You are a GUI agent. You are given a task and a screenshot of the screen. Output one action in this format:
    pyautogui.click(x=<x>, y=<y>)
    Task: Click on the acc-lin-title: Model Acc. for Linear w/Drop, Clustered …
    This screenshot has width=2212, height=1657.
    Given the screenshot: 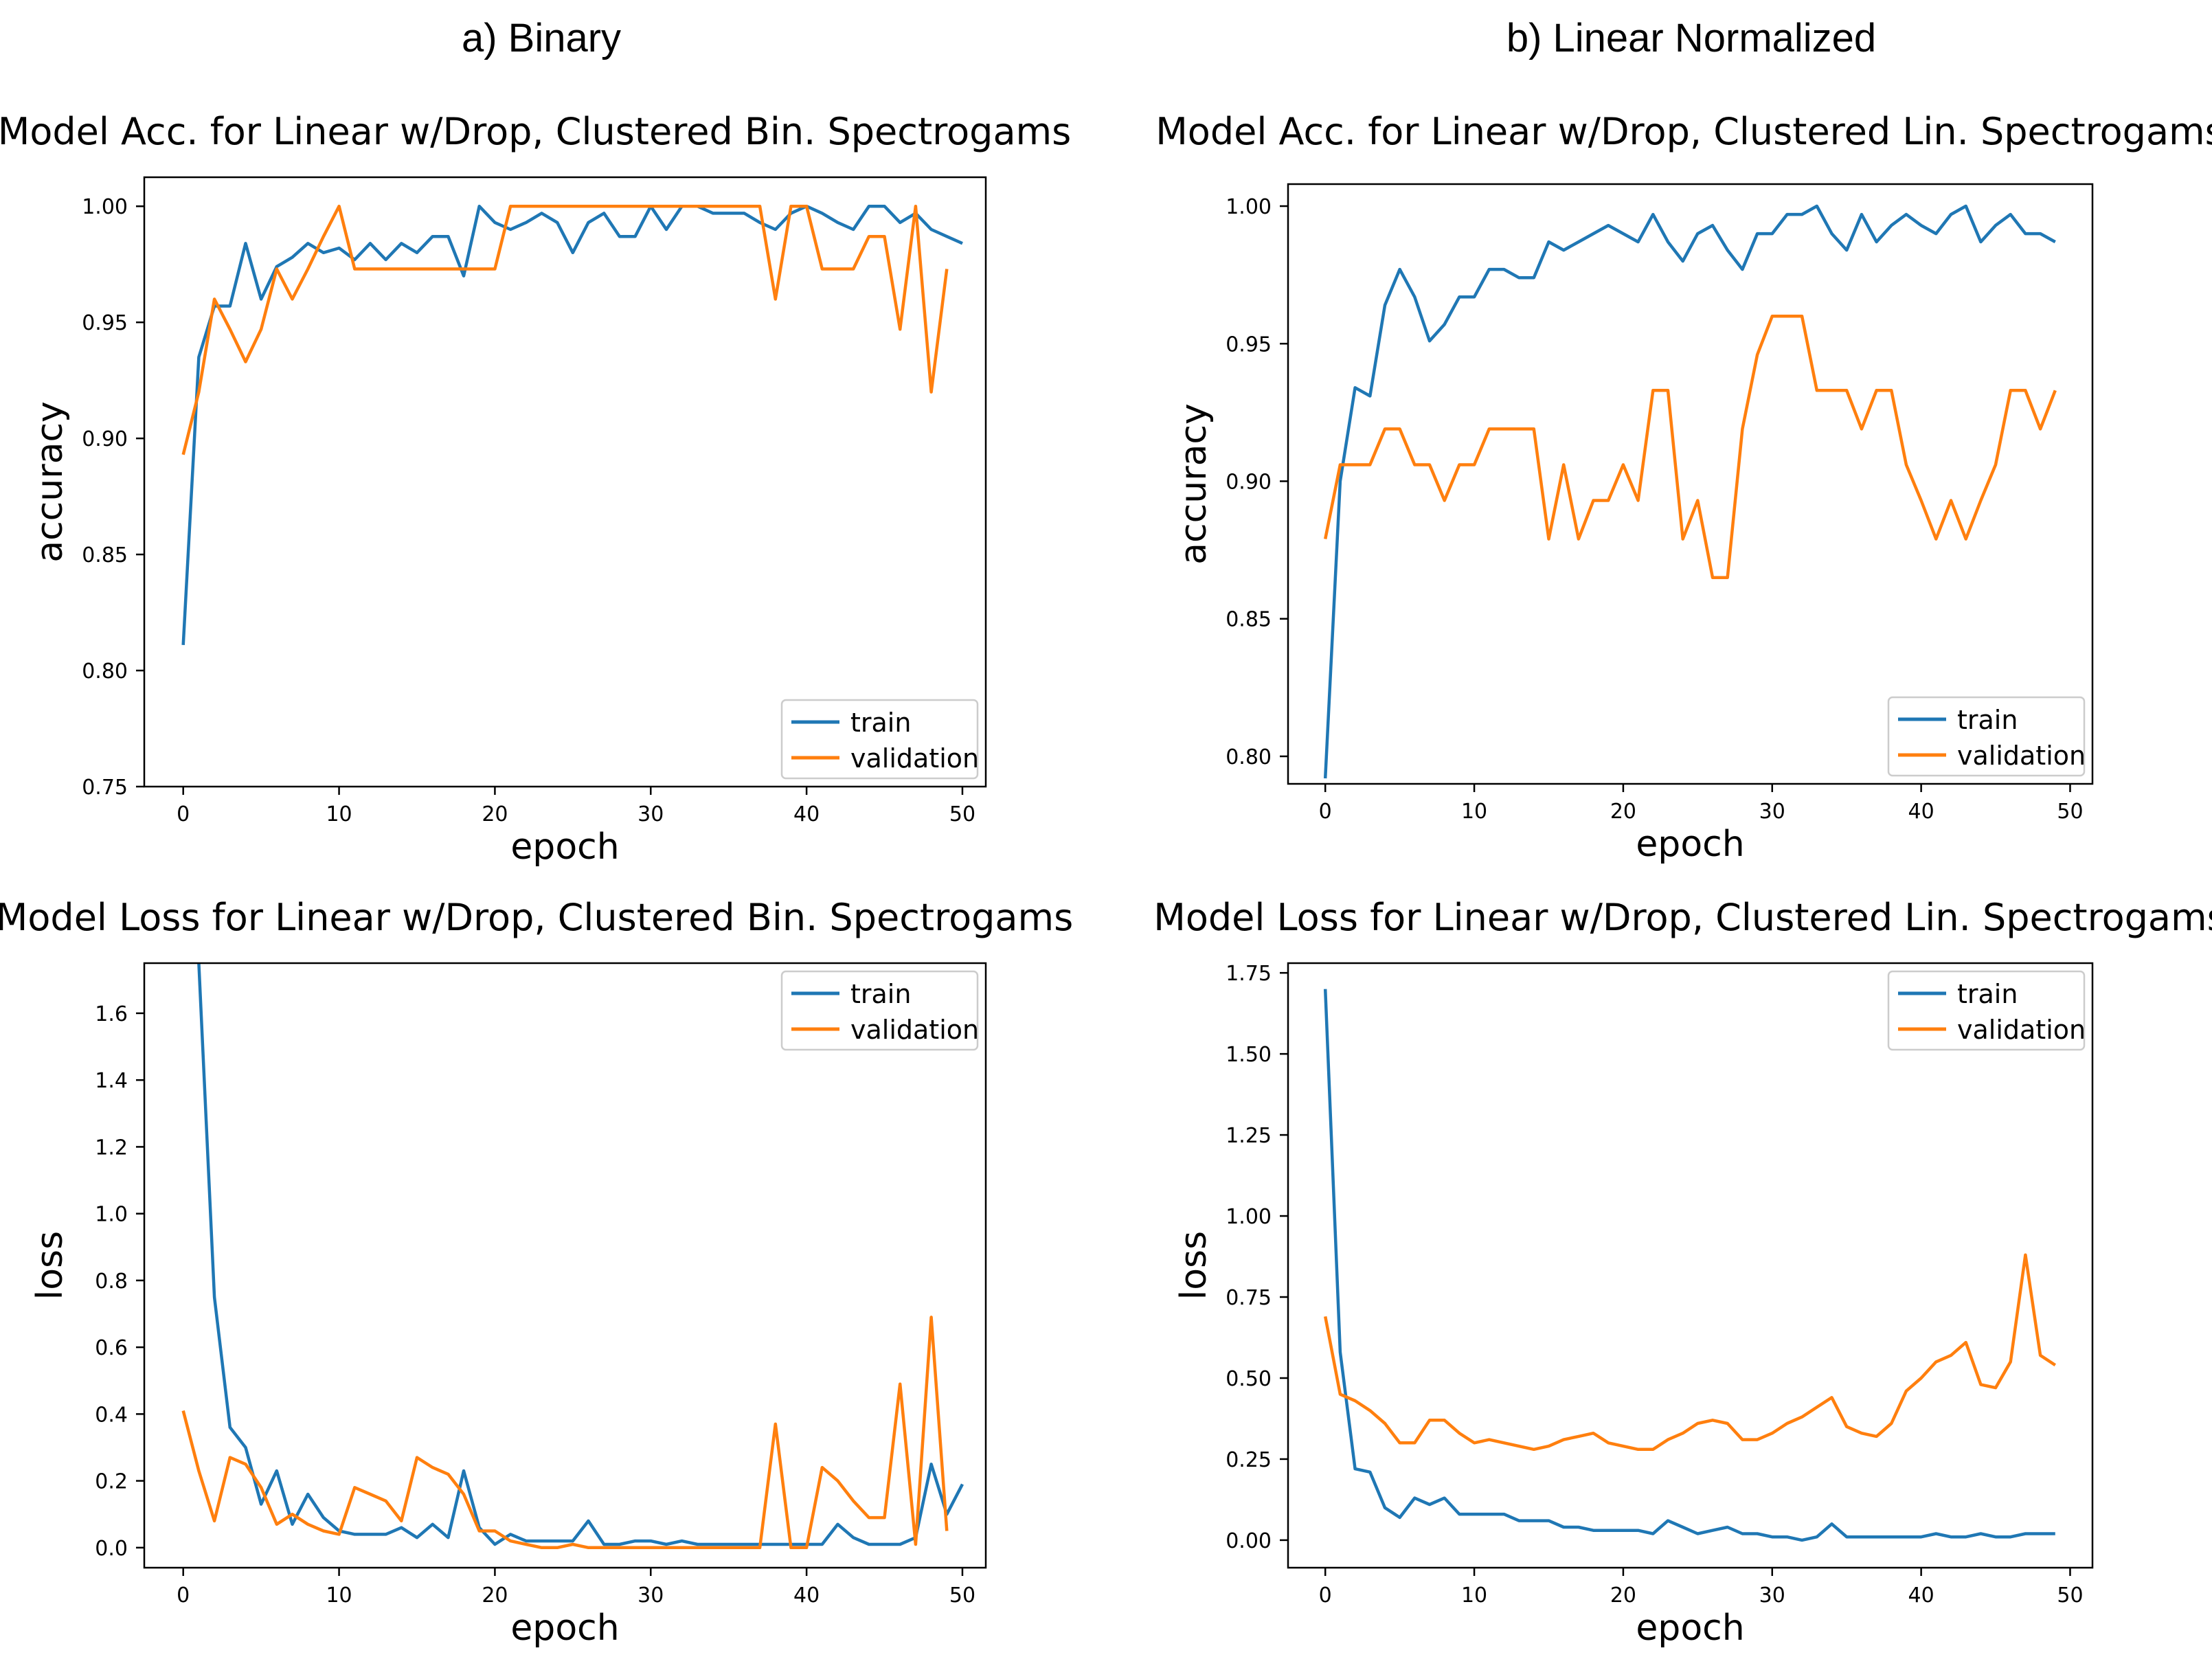 What is the action you would take?
    pyautogui.click(x=1684, y=131)
    